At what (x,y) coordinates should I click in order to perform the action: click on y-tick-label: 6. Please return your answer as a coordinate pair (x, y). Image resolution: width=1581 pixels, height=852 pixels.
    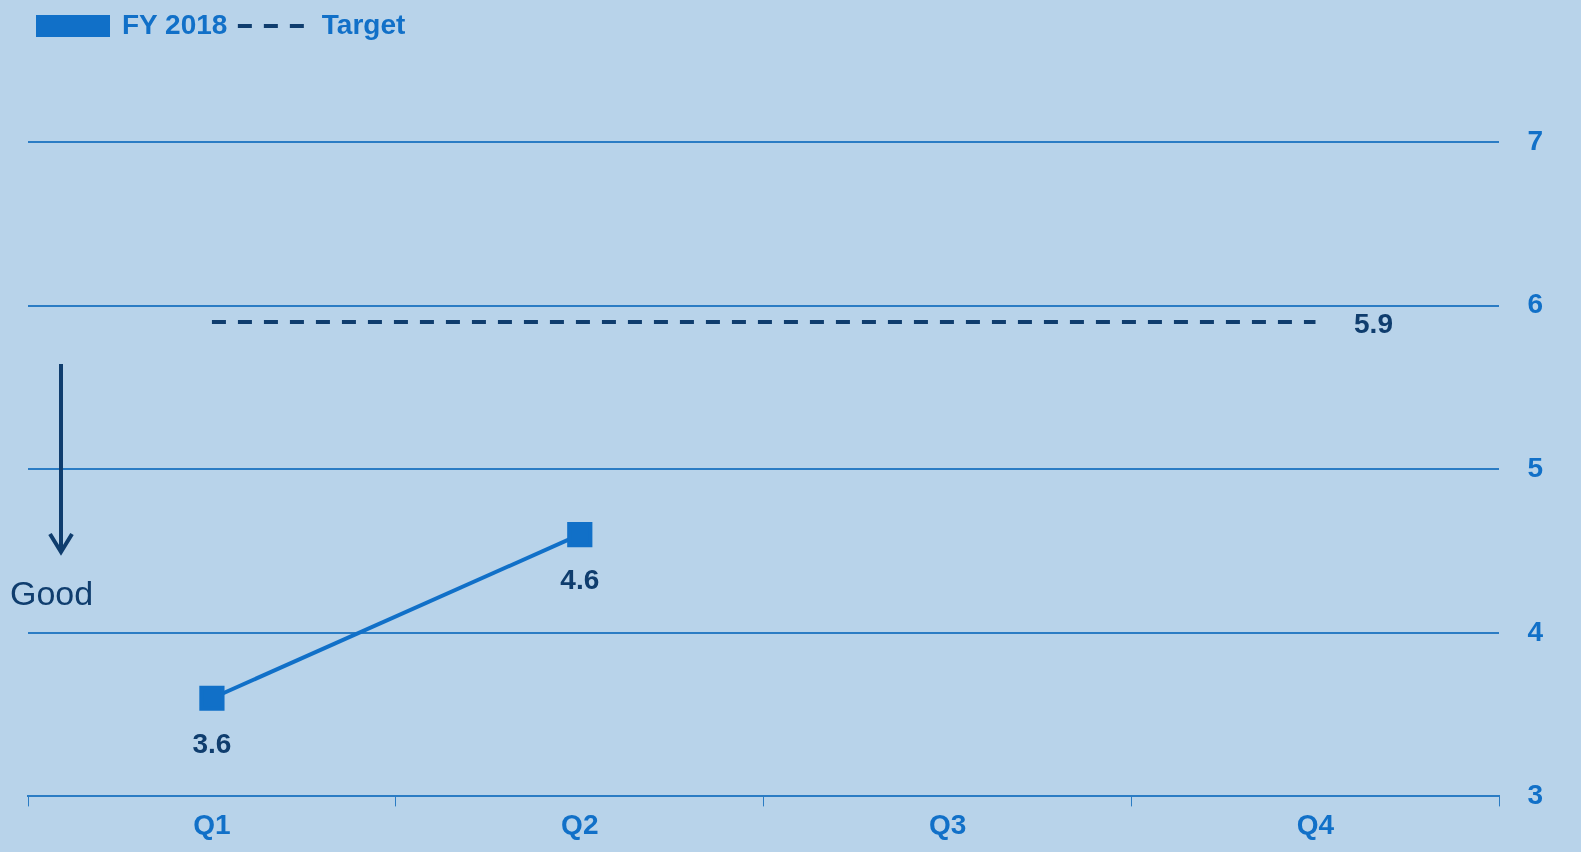
    Looking at the image, I should click on (1535, 304).